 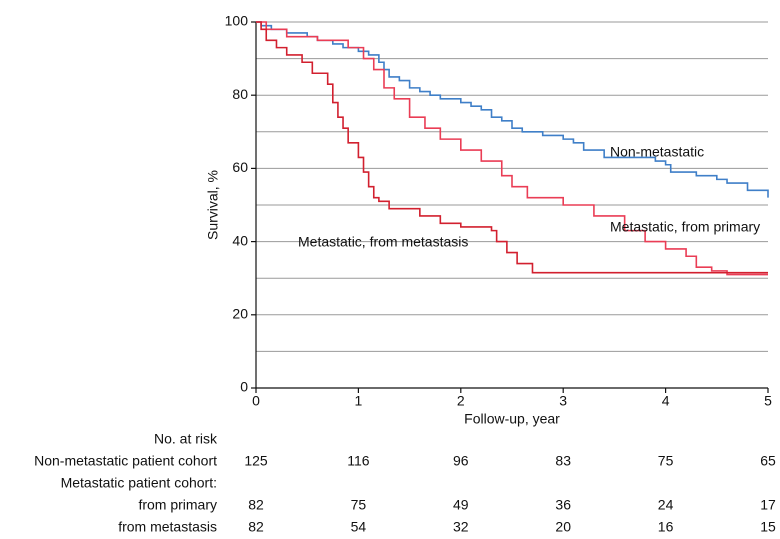 What do you see at coordinates (358, 461) in the screenshot?
I see `risk-count: 116` at bounding box center [358, 461].